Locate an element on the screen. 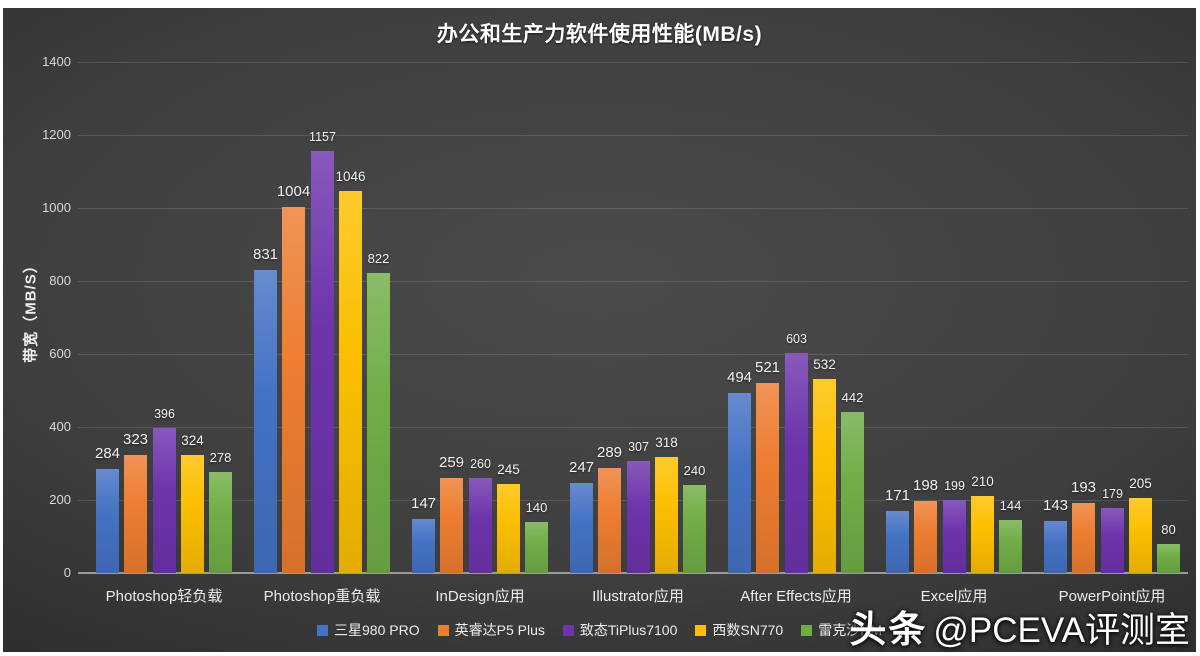 The width and height of the screenshot is (1200, 656). legend-item: 英睿达P5 Plus is located at coordinates (491, 630).